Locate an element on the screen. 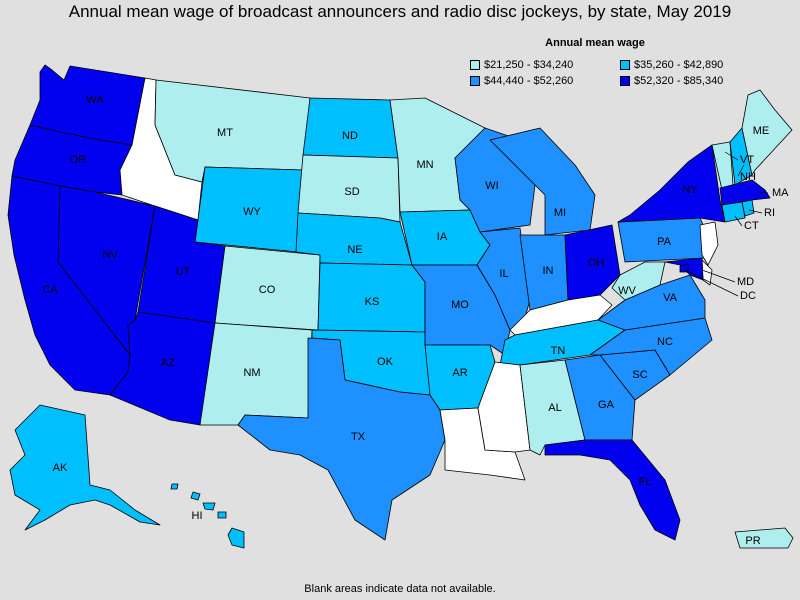 Image resolution: width=800 pixels, height=600 pixels. label-MO: MO is located at coordinates (460, 305).